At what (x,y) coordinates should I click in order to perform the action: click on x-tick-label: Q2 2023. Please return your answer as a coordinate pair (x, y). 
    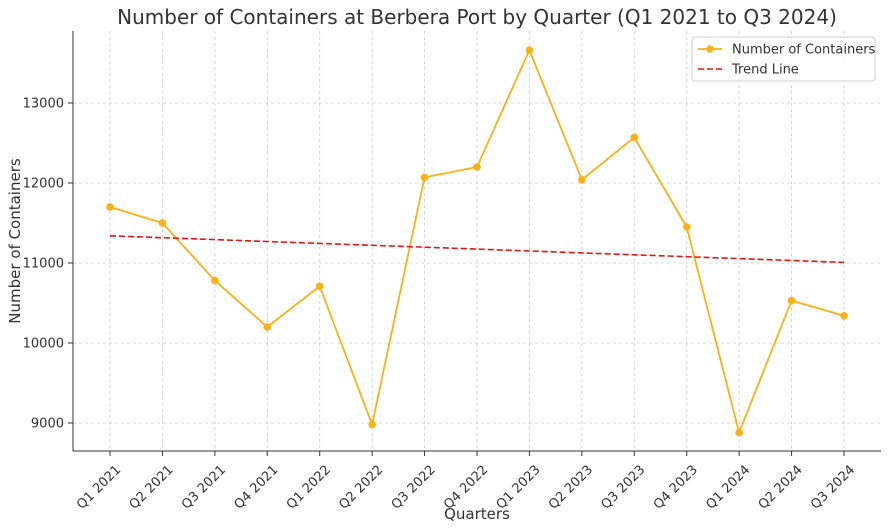
    Looking at the image, I should click on (571, 488).